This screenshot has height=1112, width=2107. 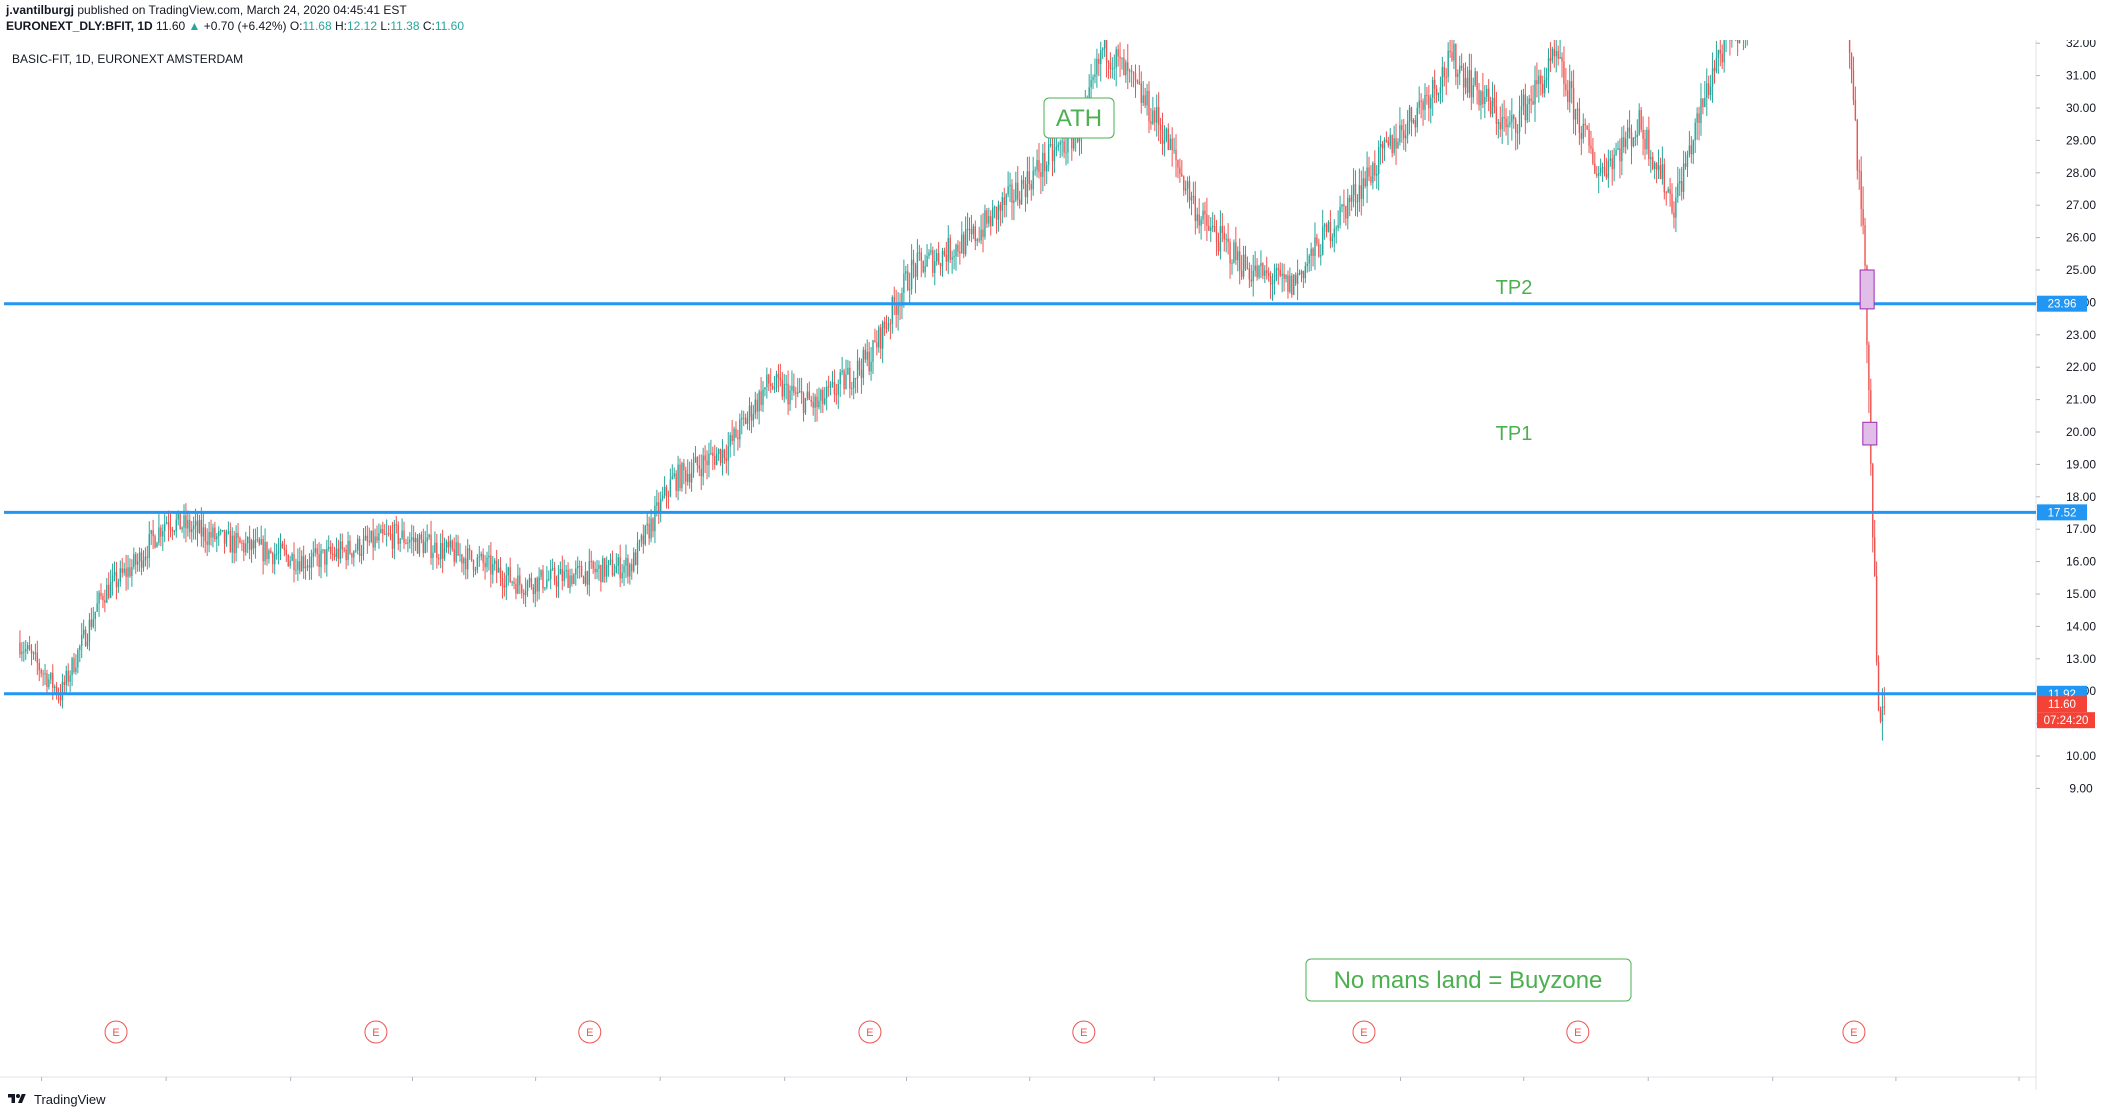 What do you see at coordinates (40, 10) in the screenshot?
I see `author-name: j.vantilburgj` at bounding box center [40, 10].